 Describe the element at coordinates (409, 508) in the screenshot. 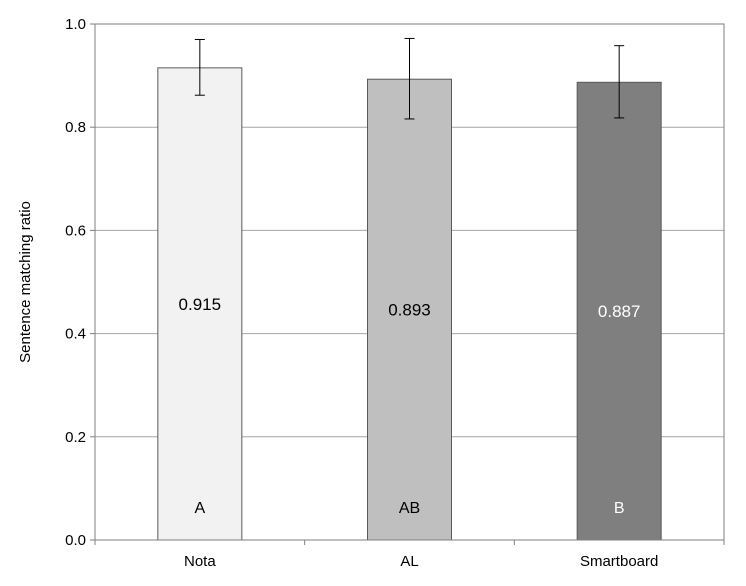

I see `group-letter: AB` at that location.